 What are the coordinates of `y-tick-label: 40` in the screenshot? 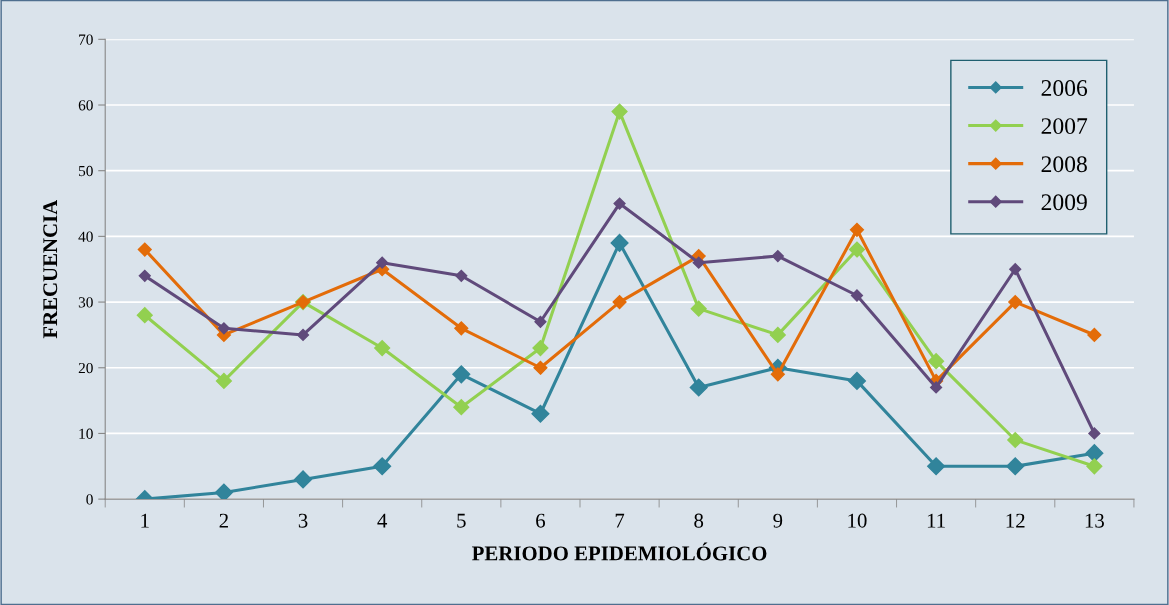 It's located at (85, 236).